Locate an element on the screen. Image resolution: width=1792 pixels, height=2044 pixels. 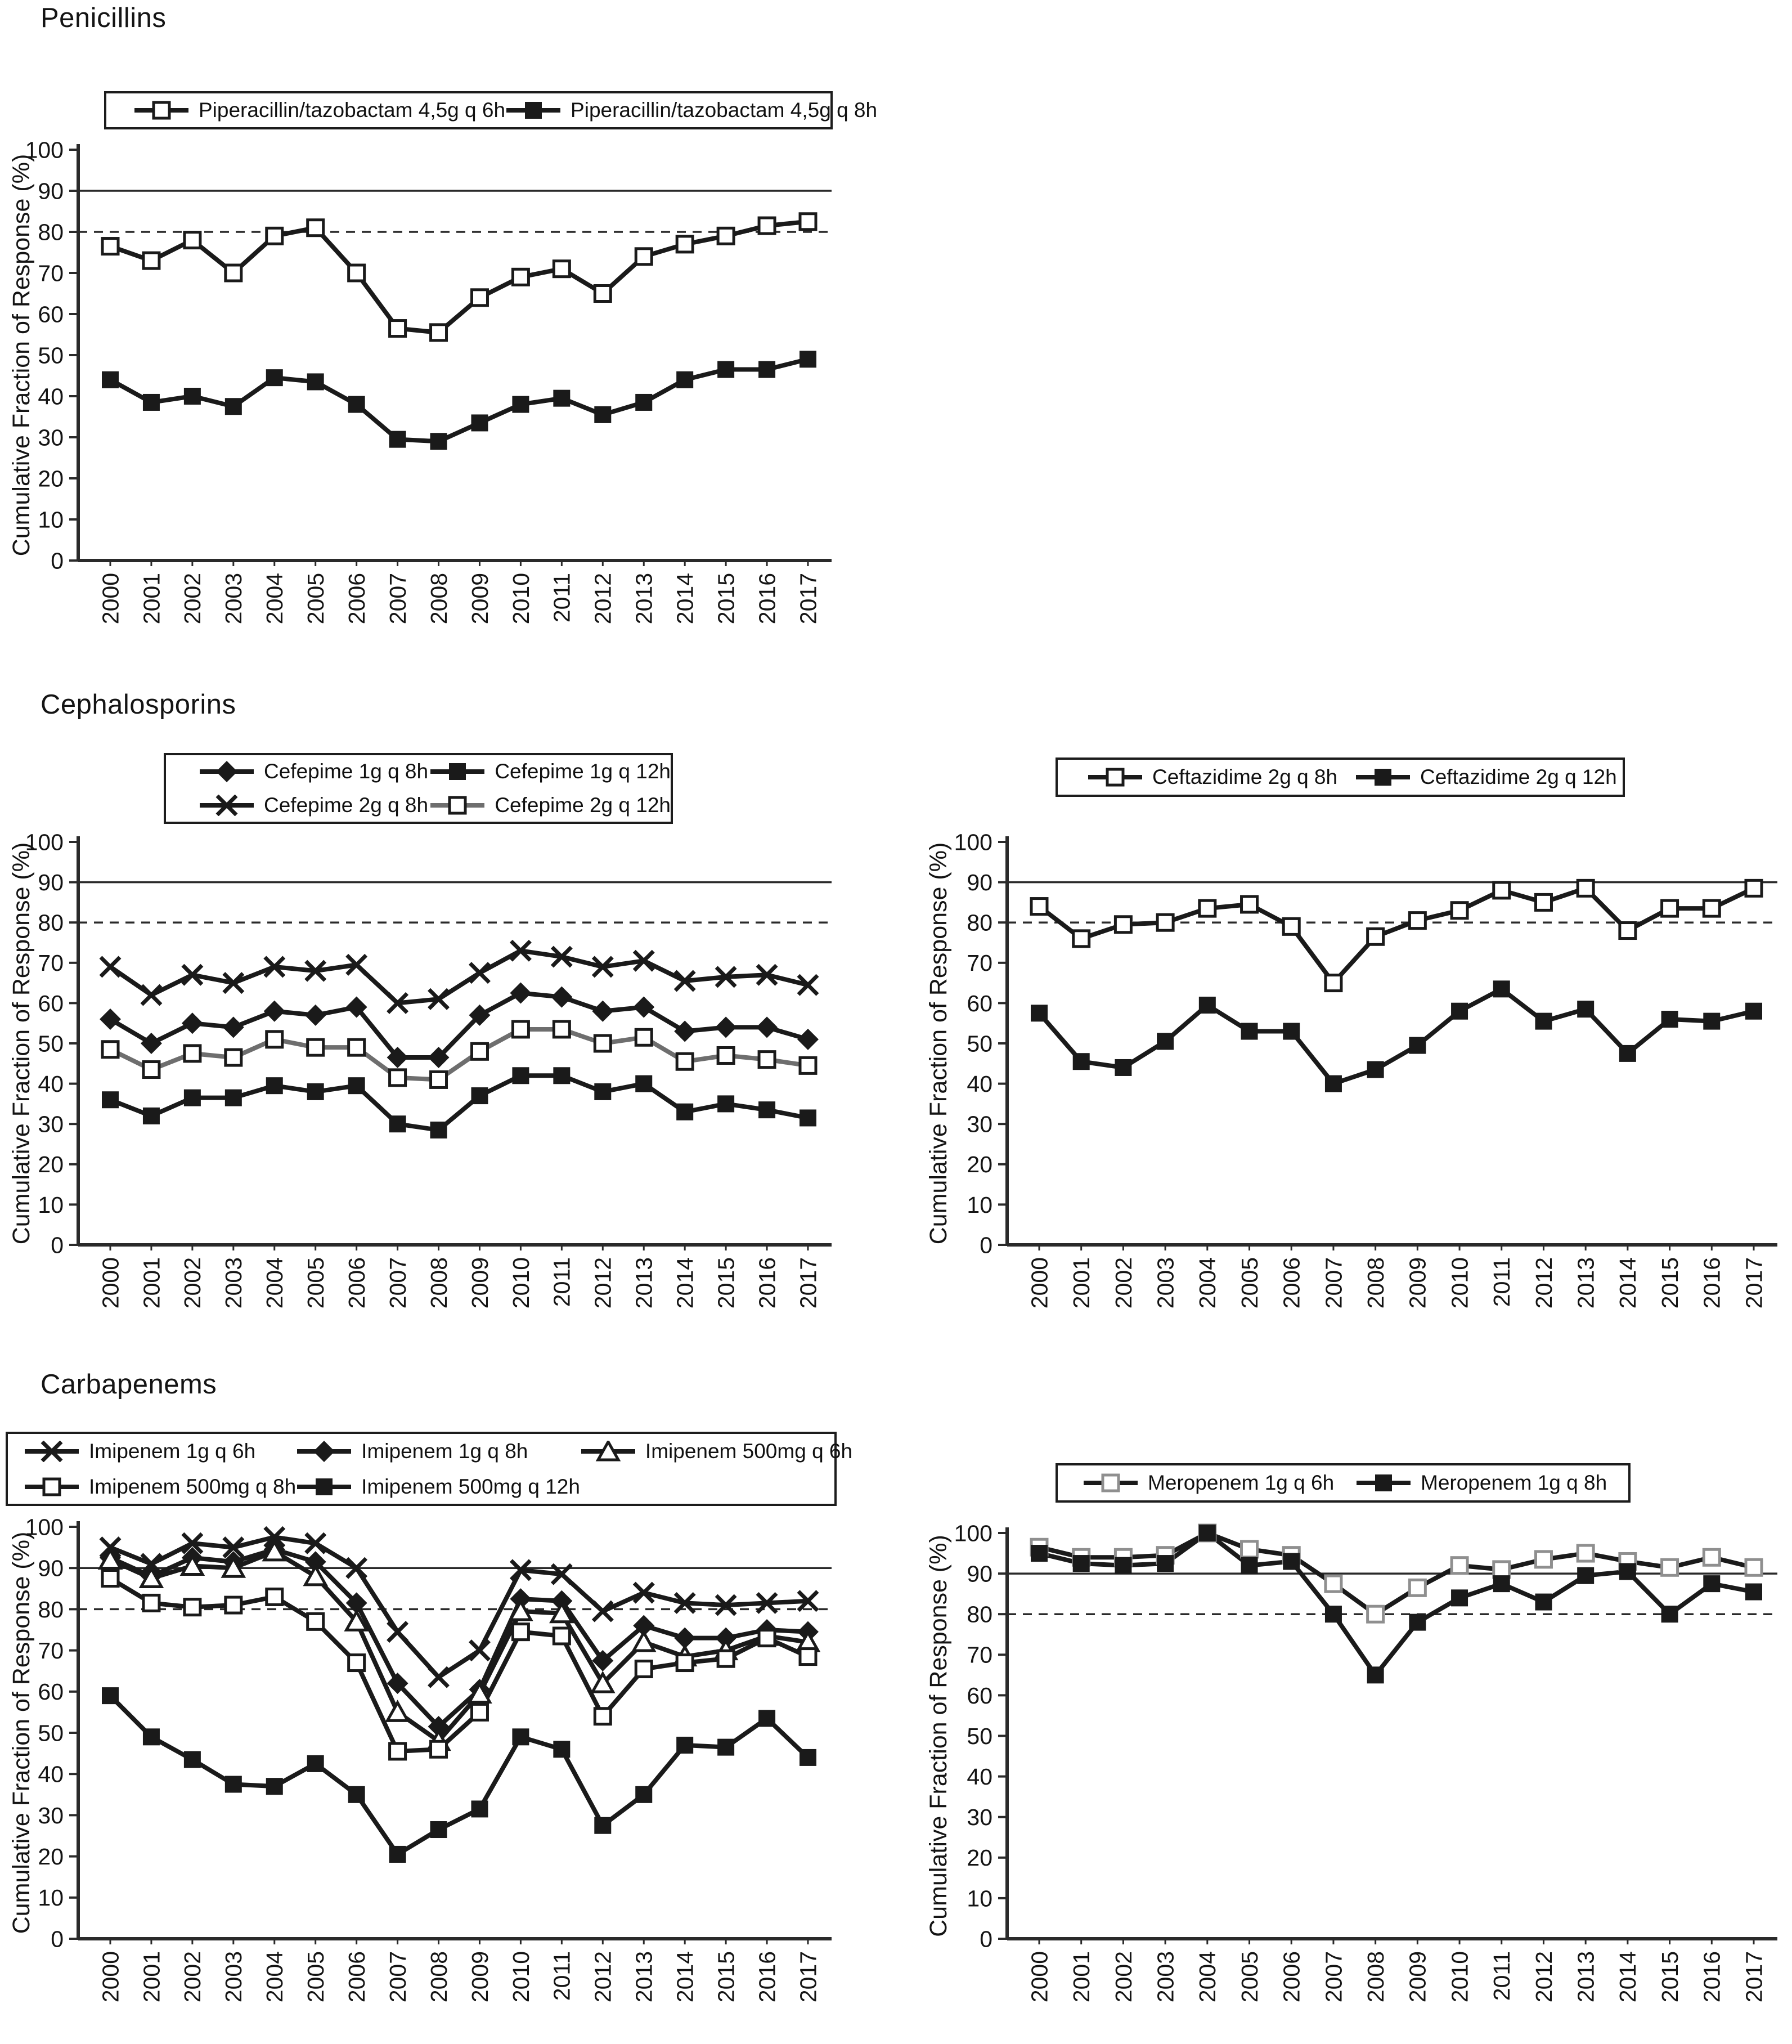
legend-item: Cefepime 2g q 12h is located at coordinates (550, 805).